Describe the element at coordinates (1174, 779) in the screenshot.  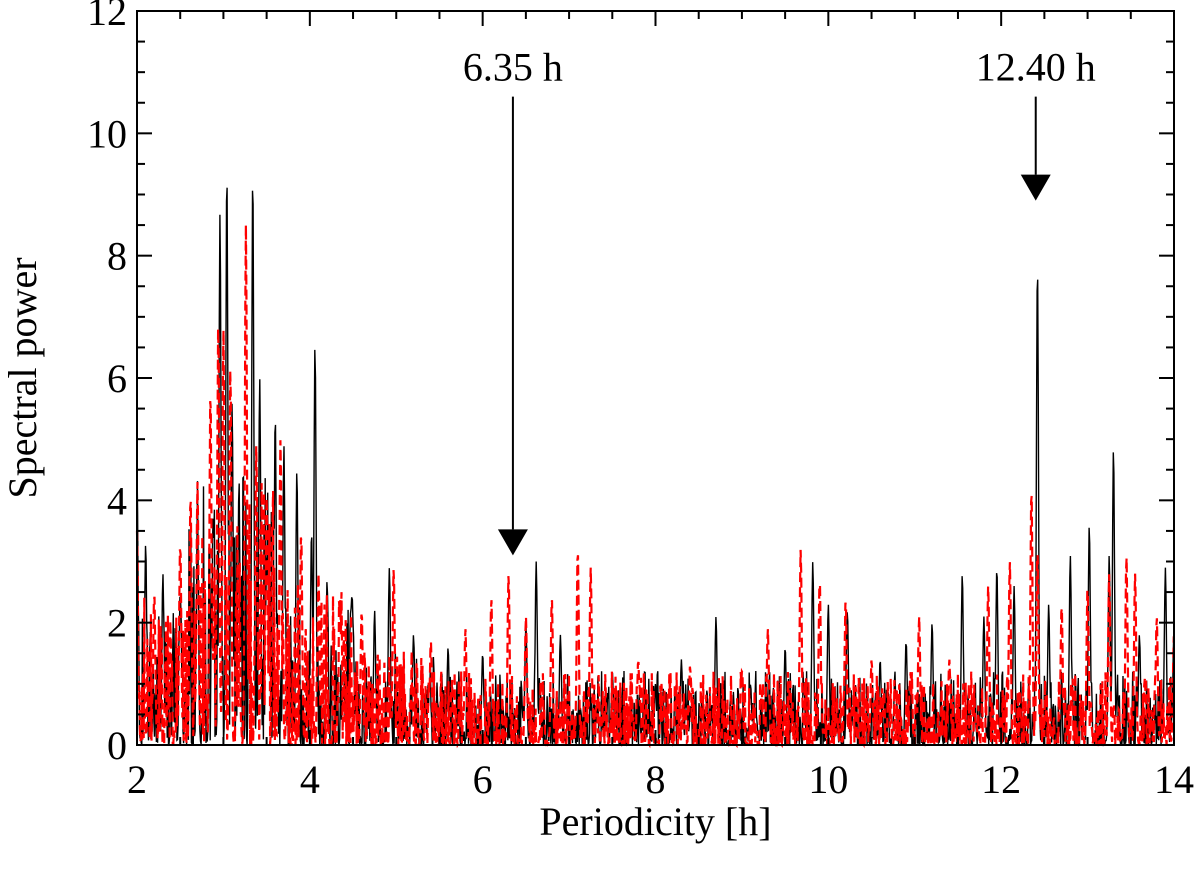
I see `x-tick-label: 14` at that location.